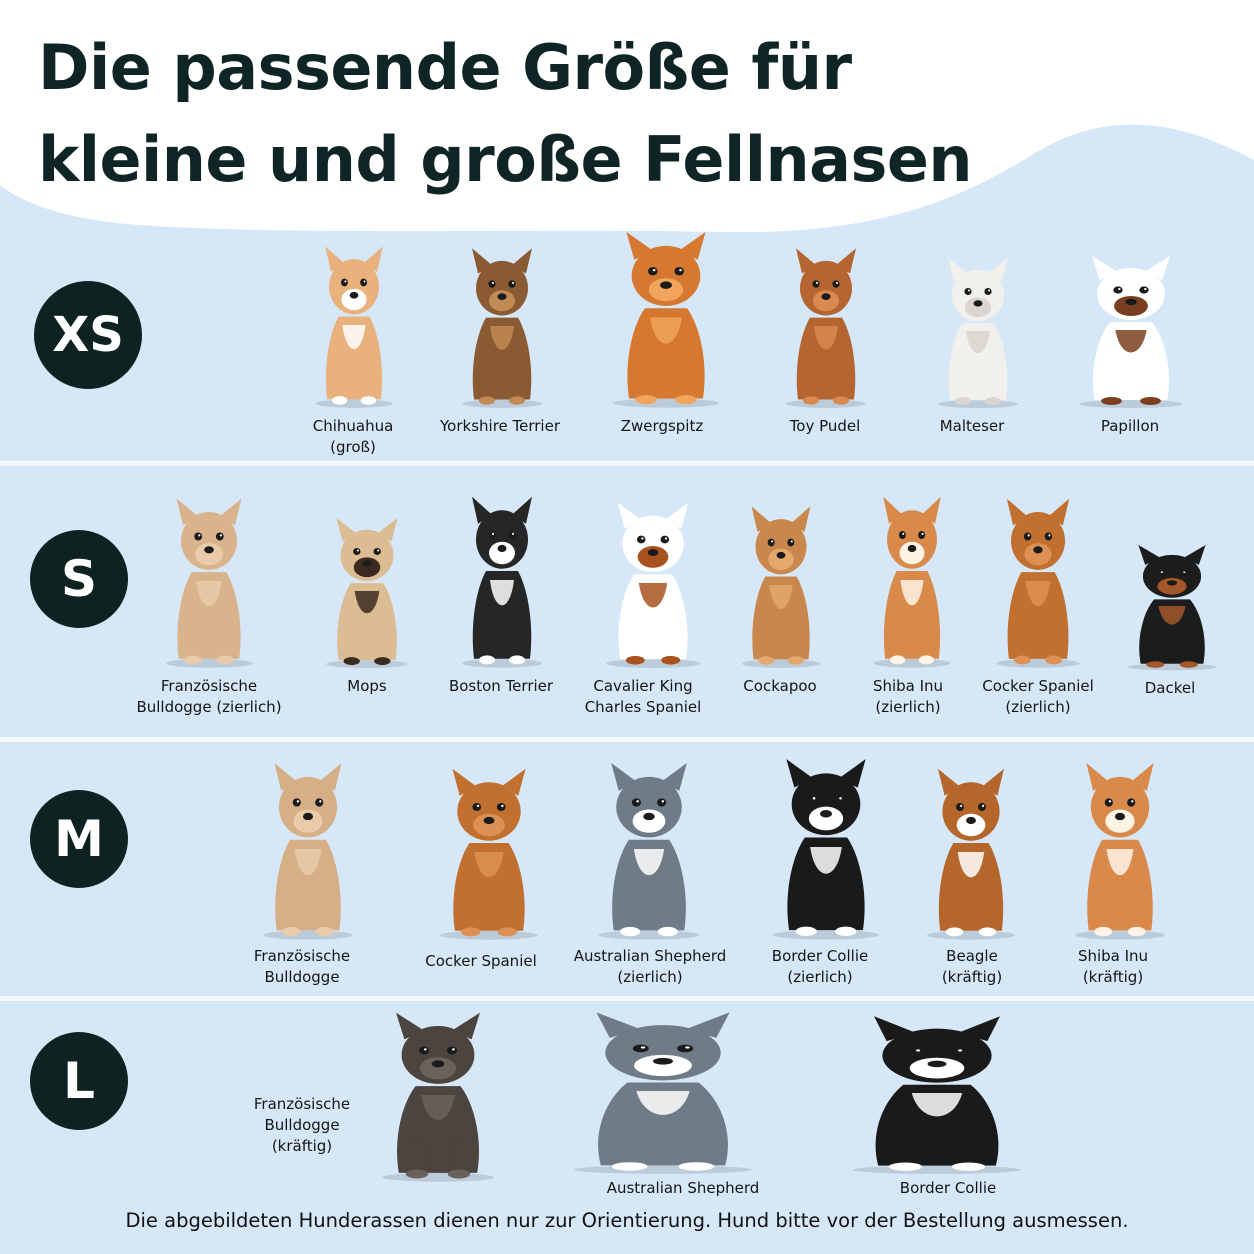  What do you see at coordinates (643, 707) in the screenshot?
I see `dog-label-line: Charles Spaniel` at bounding box center [643, 707].